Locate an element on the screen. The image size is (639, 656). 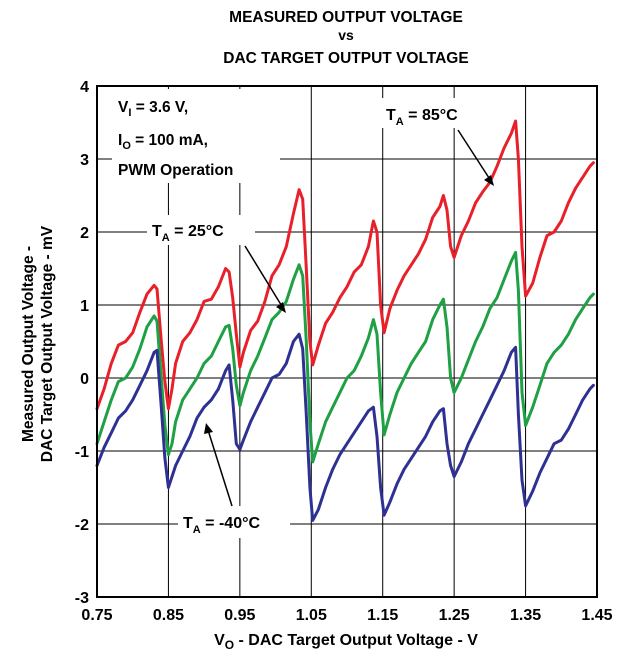
chart-title-line-2: vs is located at coordinates (346, 35).